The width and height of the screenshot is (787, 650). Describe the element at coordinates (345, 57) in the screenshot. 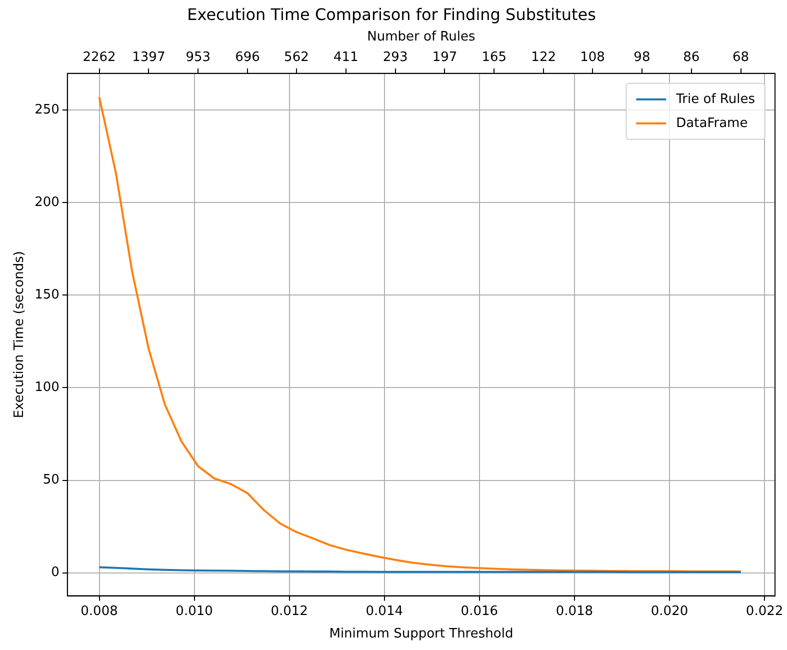

I see `annotation: 411` at that location.